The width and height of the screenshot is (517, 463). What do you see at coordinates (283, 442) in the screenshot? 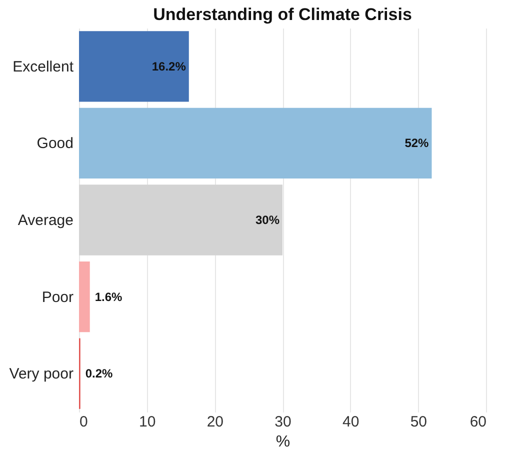
I see `x-axis-title: %` at bounding box center [283, 442].